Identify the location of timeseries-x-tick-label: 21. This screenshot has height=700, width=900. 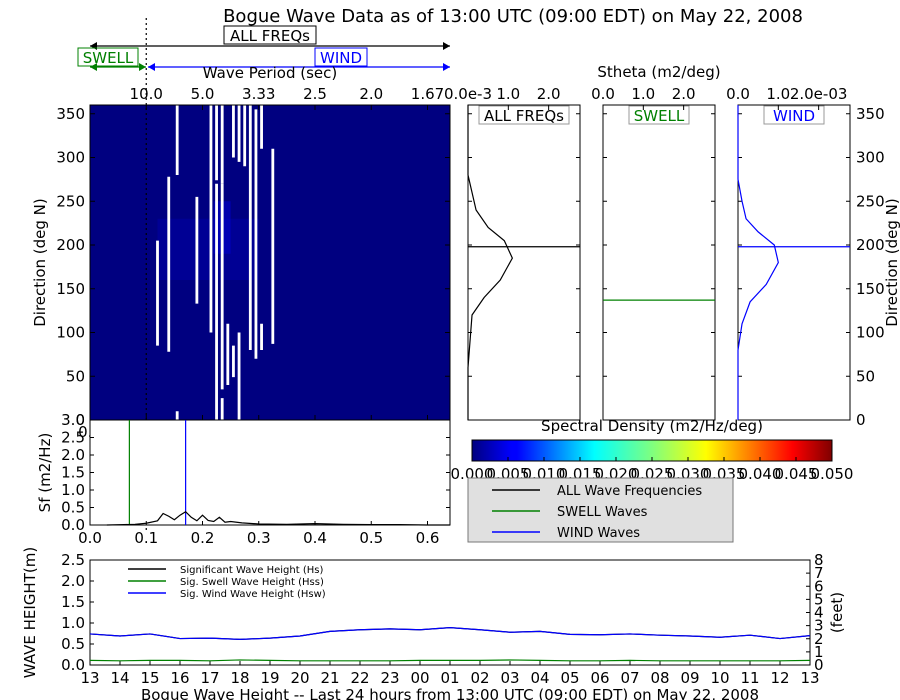
(329, 678).